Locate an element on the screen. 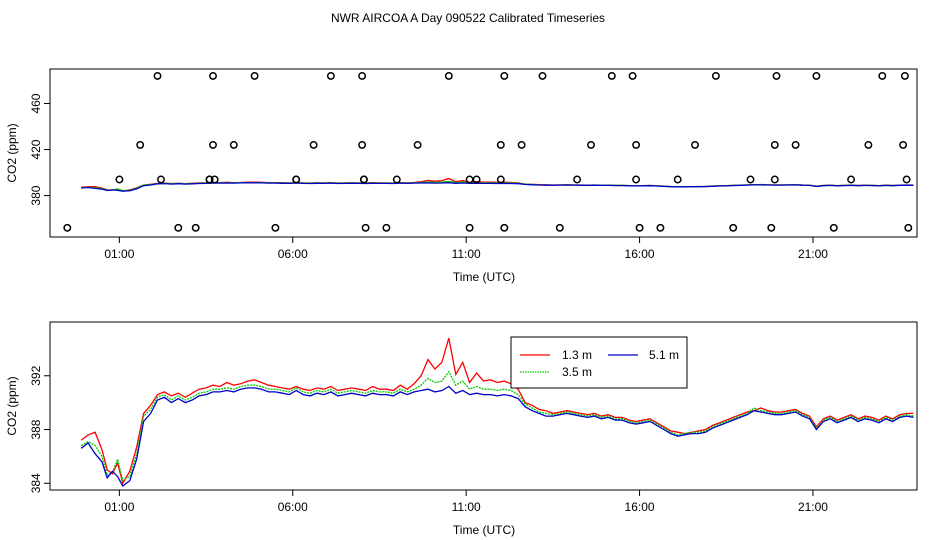  y-tick-label: 420 is located at coordinates (36, 149).